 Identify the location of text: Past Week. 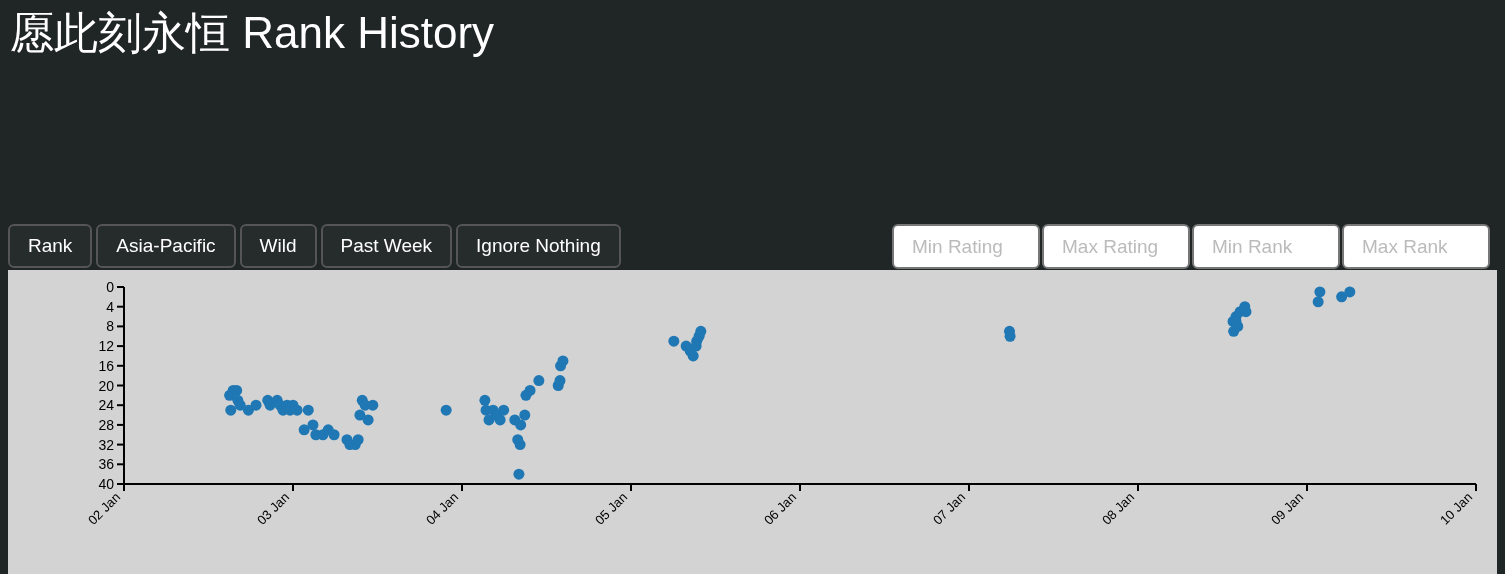
(386, 246).